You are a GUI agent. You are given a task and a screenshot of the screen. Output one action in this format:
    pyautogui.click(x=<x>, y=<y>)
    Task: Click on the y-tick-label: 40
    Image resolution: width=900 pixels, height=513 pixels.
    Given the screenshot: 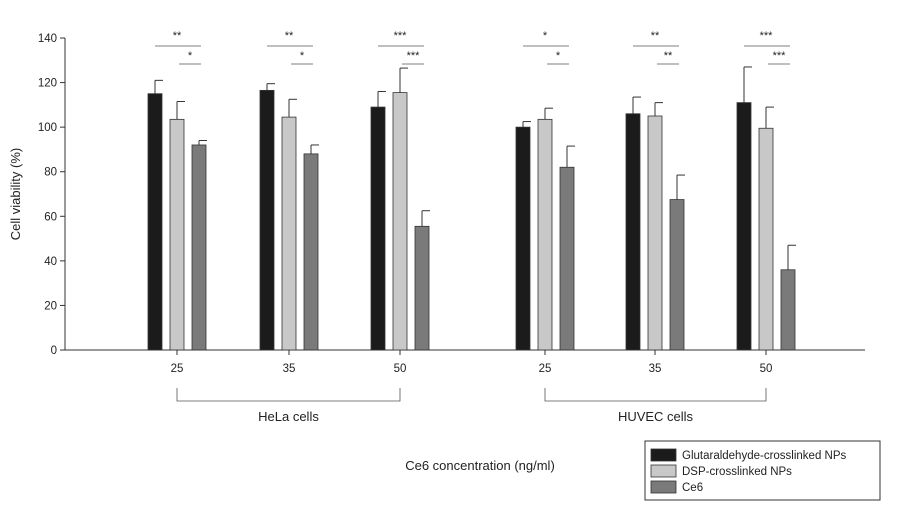 What is the action you would take?
    pyautogui.click(x=50, y=262)
    